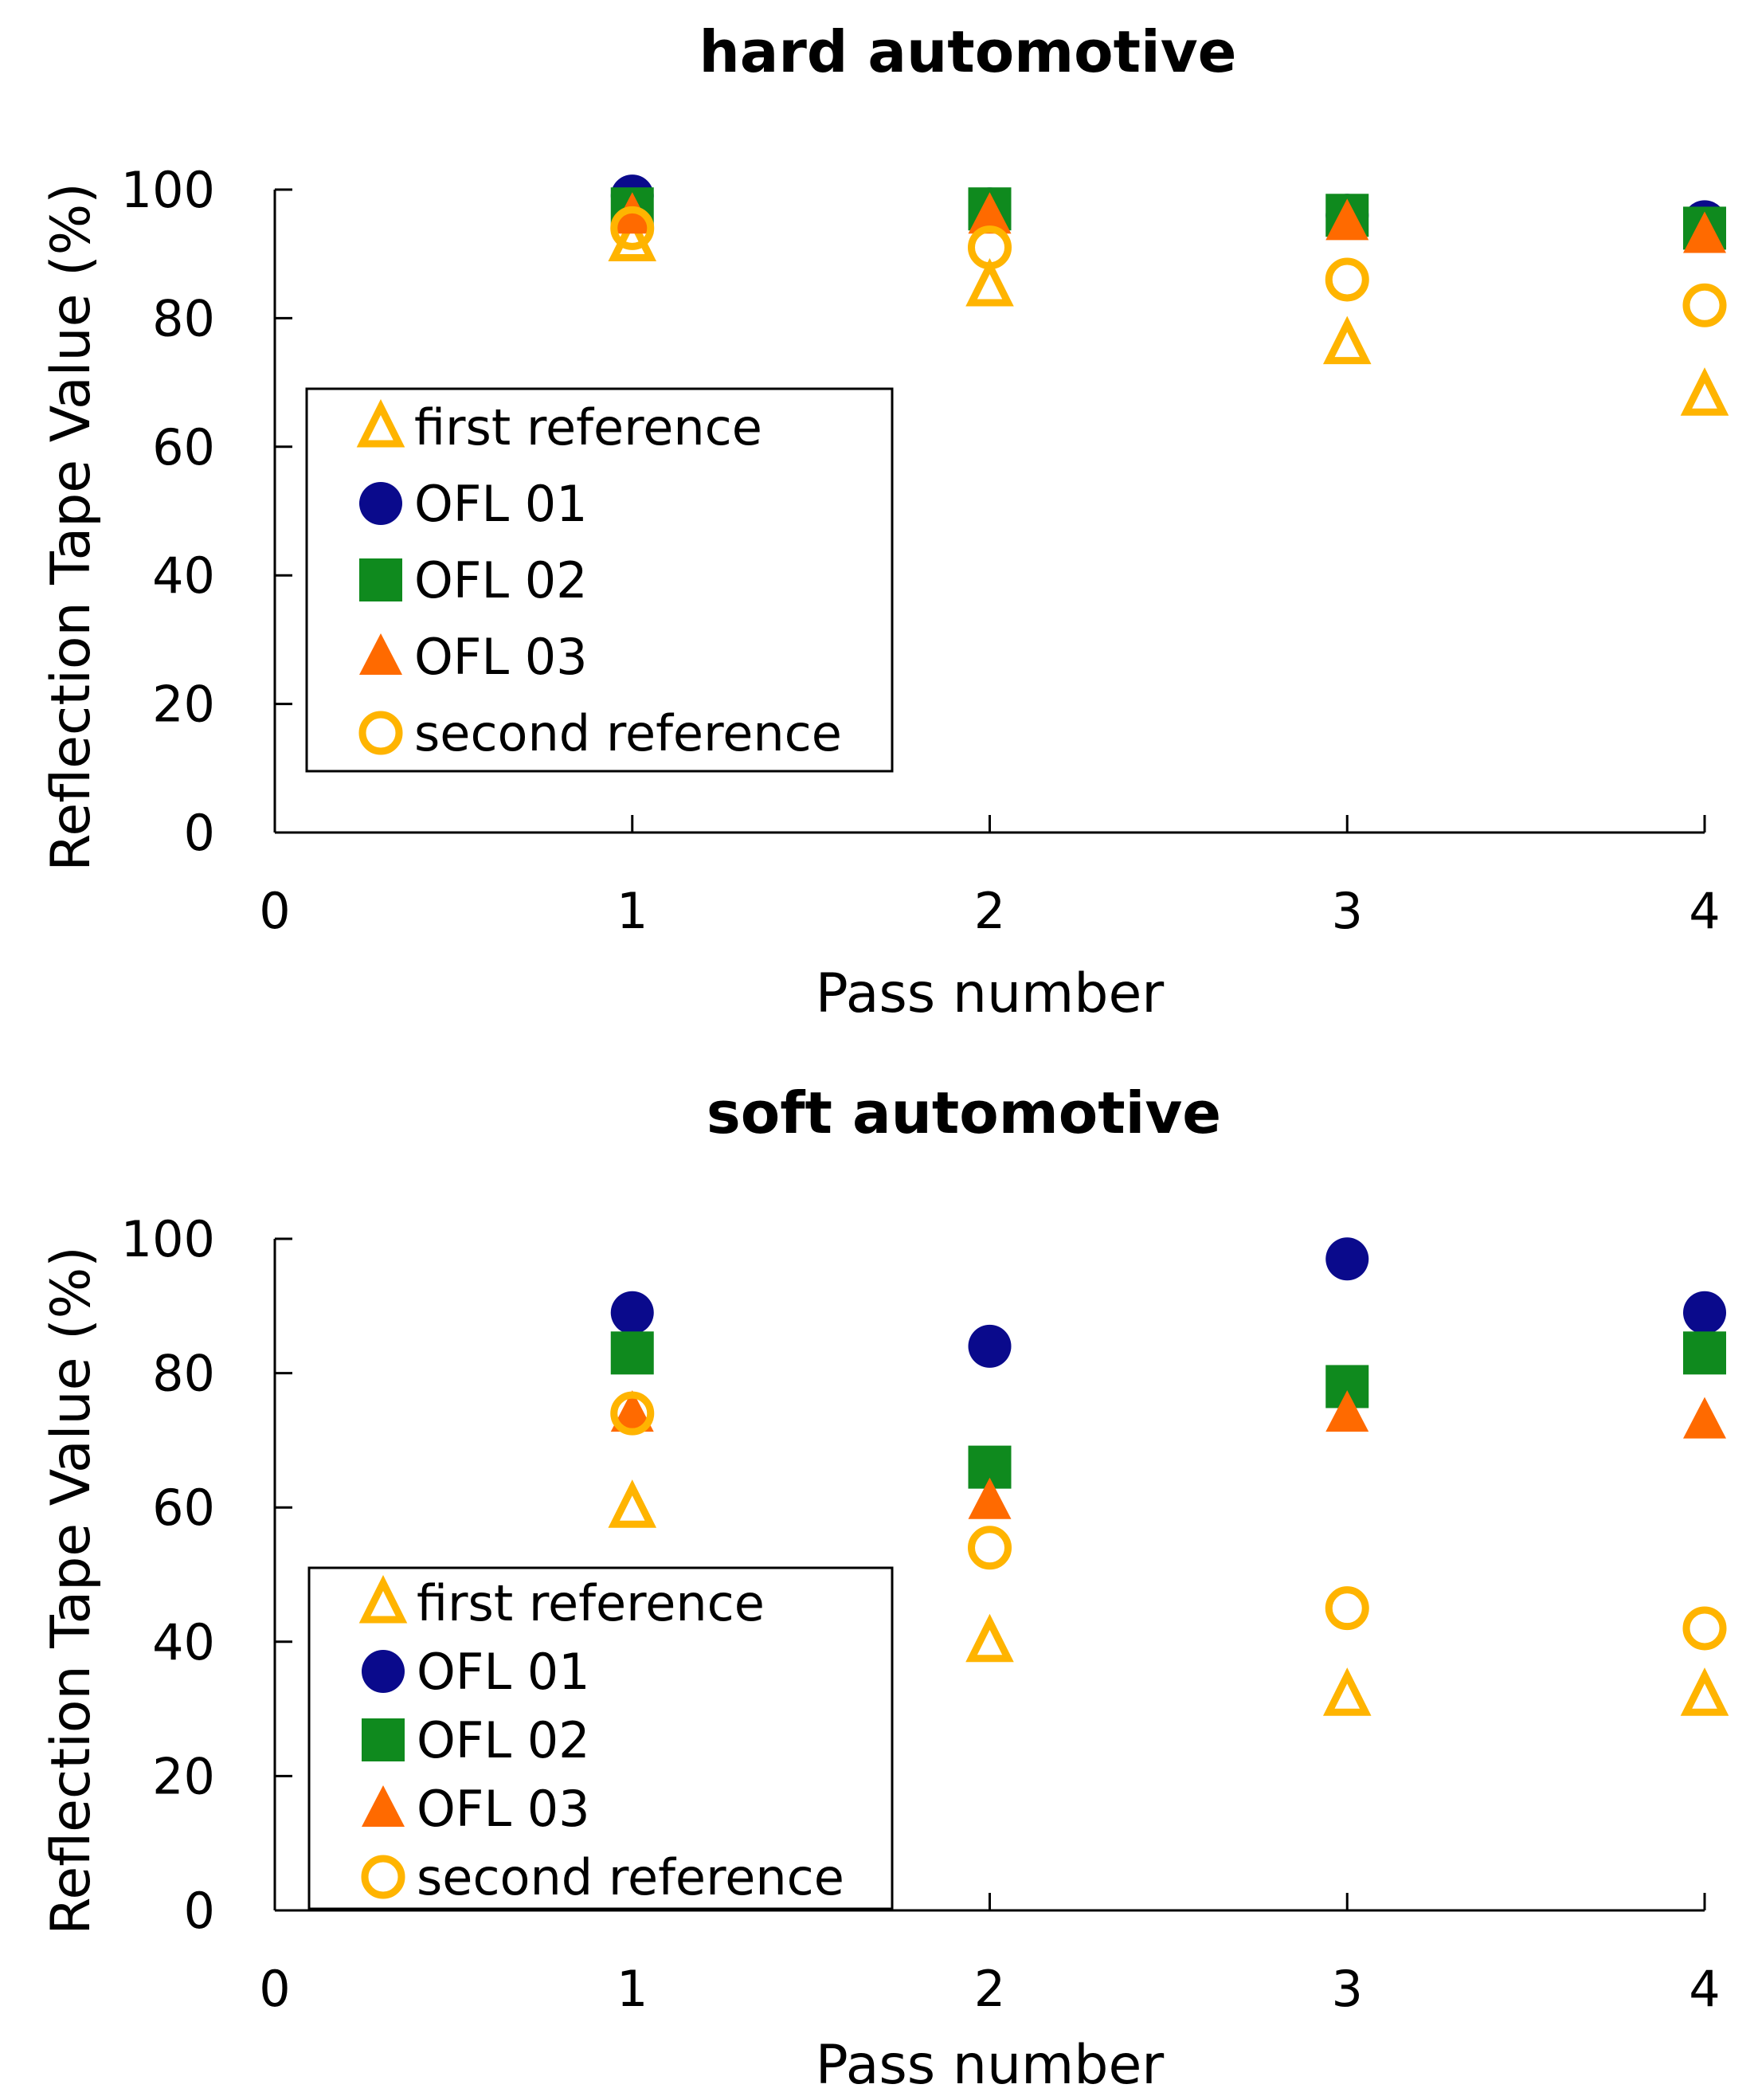  What do you see at coordinates (588, 427) in the screenshot?
I see `legend-label: first reference` at bounding box center [588, 427].